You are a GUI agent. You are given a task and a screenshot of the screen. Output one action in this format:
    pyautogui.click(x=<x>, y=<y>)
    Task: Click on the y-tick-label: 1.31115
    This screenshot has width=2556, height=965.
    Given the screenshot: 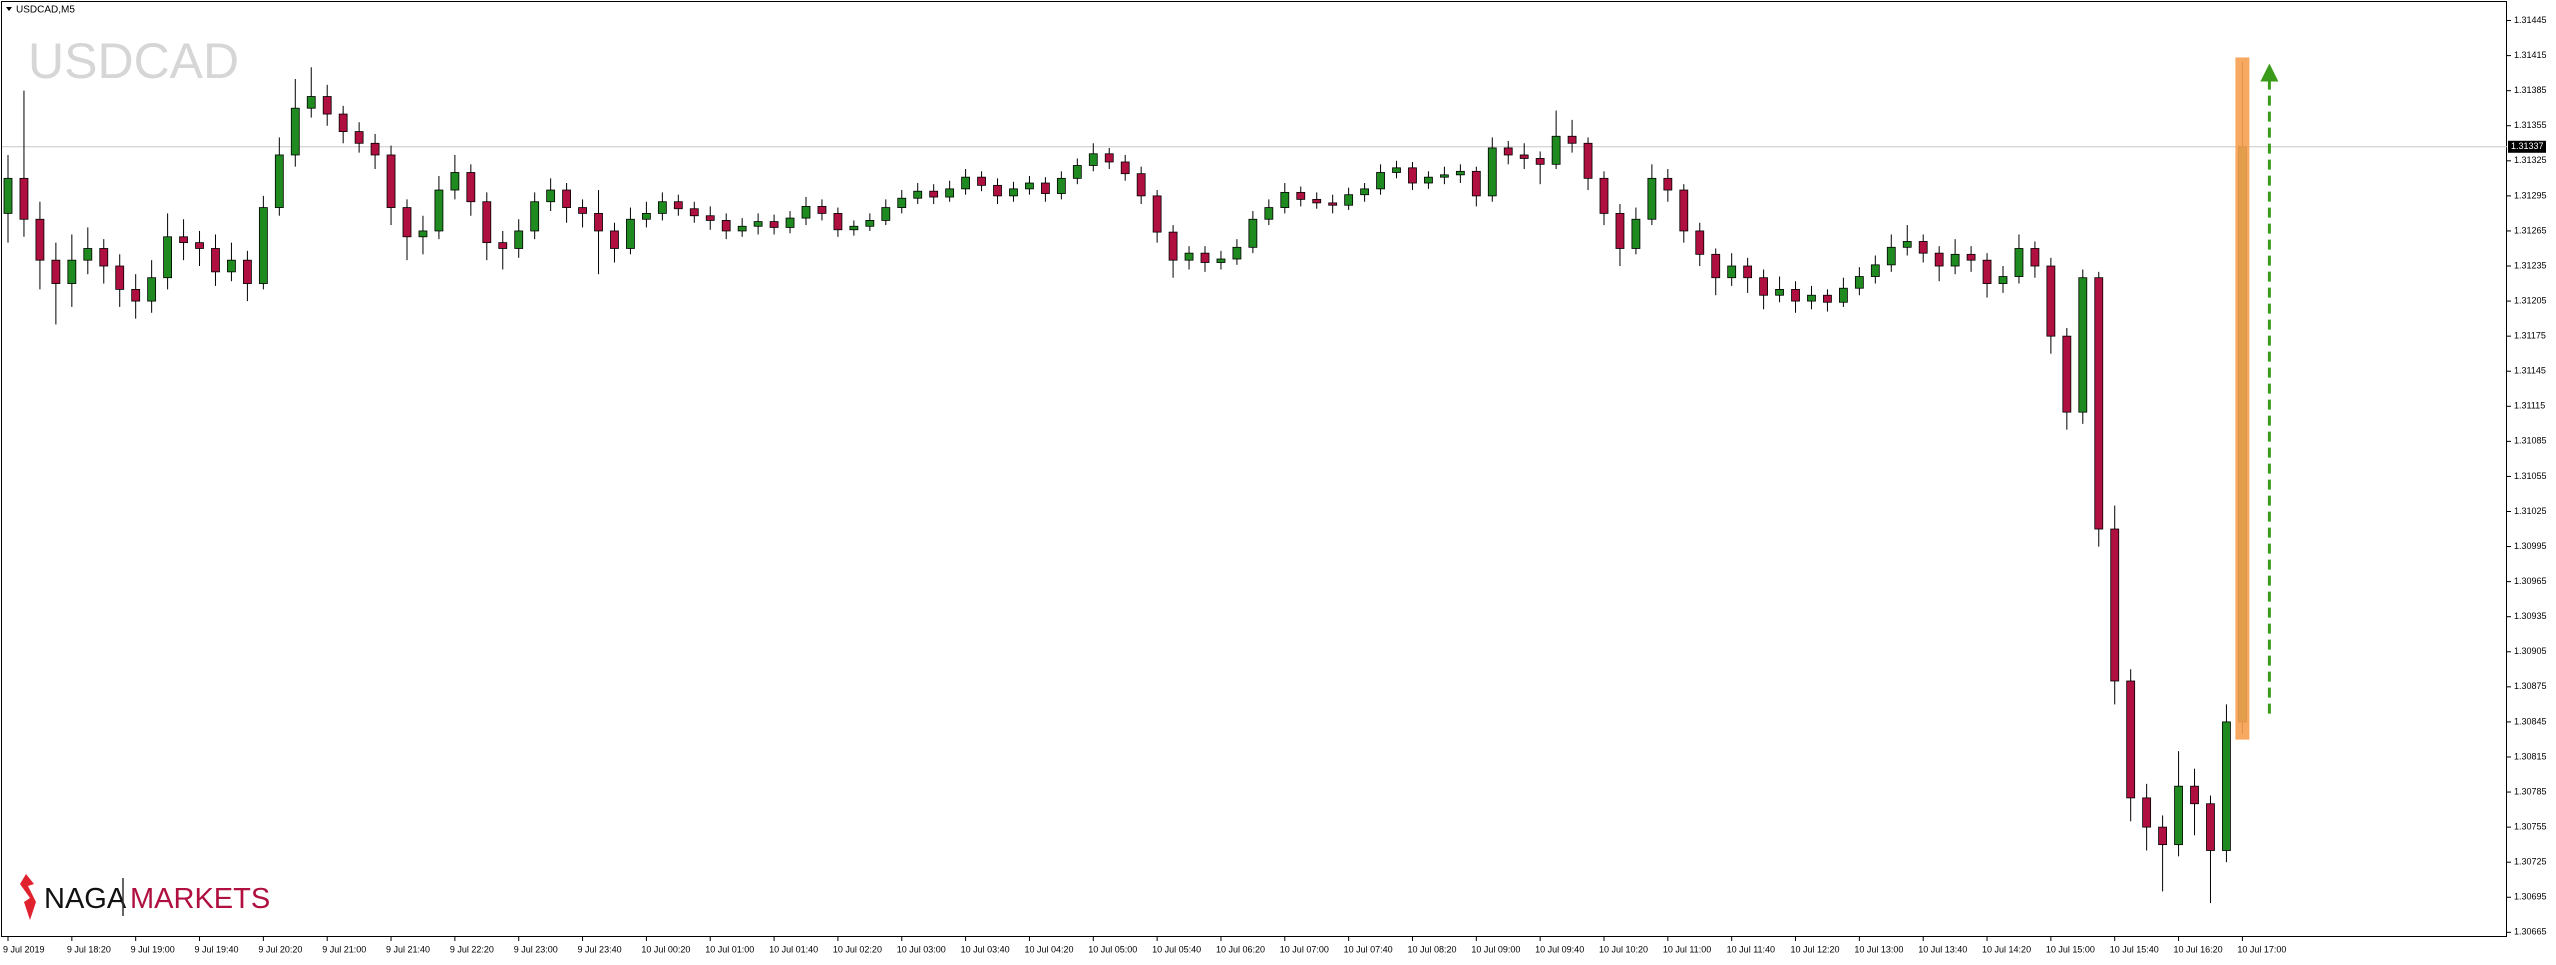 What is the action you would take?
    pyautogui.click(x=2529, y=406)
    